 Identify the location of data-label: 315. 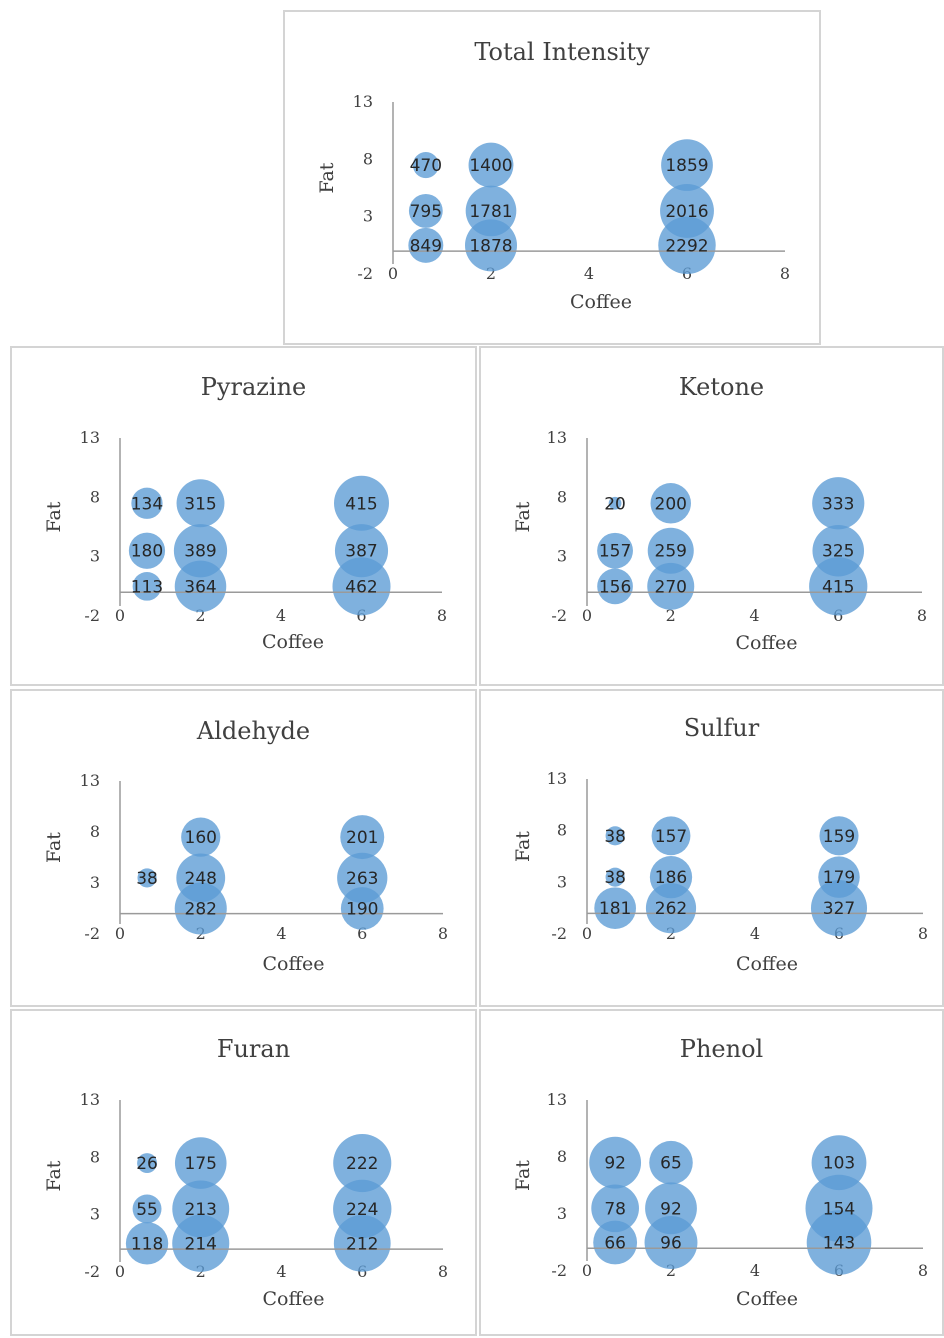
(200, 504).